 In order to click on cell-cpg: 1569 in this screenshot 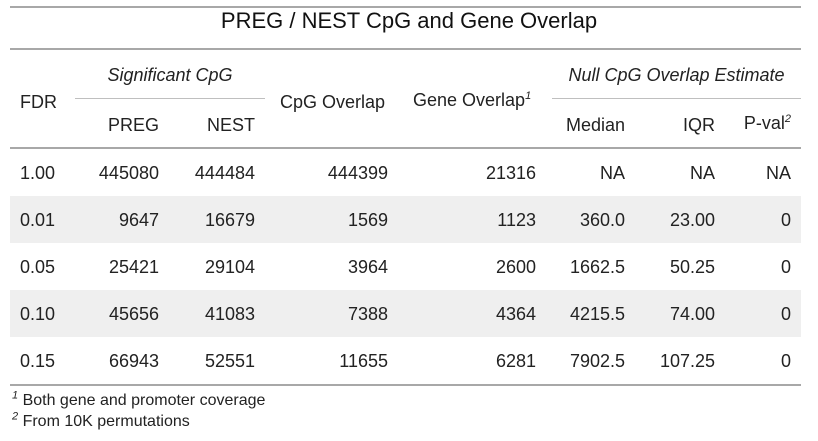, I will do `click(367, 220)`.